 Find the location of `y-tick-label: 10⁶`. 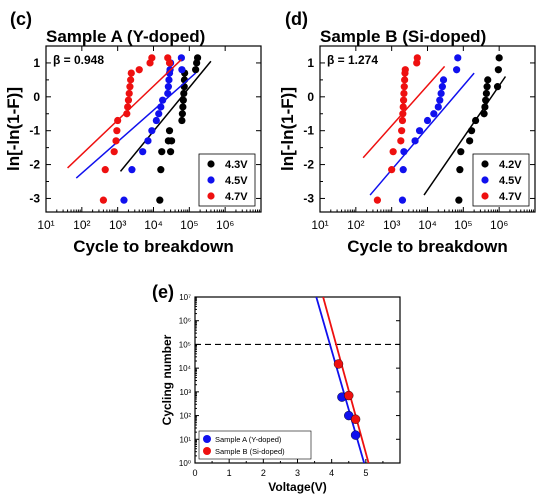

y-tick-label: 10⁶ is located at coordinates (185, 321).